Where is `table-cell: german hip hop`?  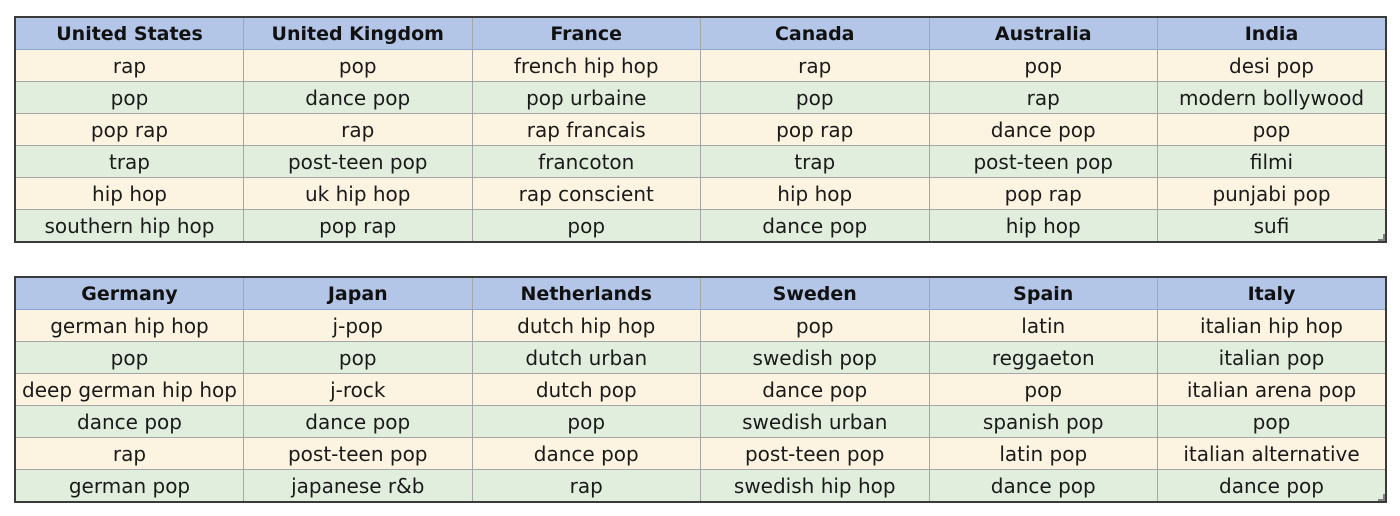
table-cell: german hip hop is located at coordinates (129, 325).